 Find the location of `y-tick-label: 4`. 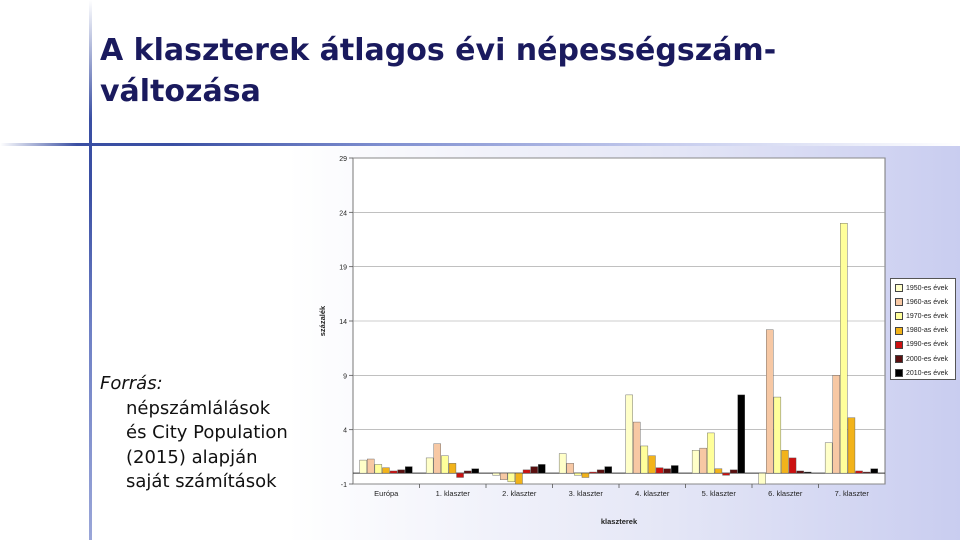

y-tick-label: 4 is located at coordinates (345, 431).